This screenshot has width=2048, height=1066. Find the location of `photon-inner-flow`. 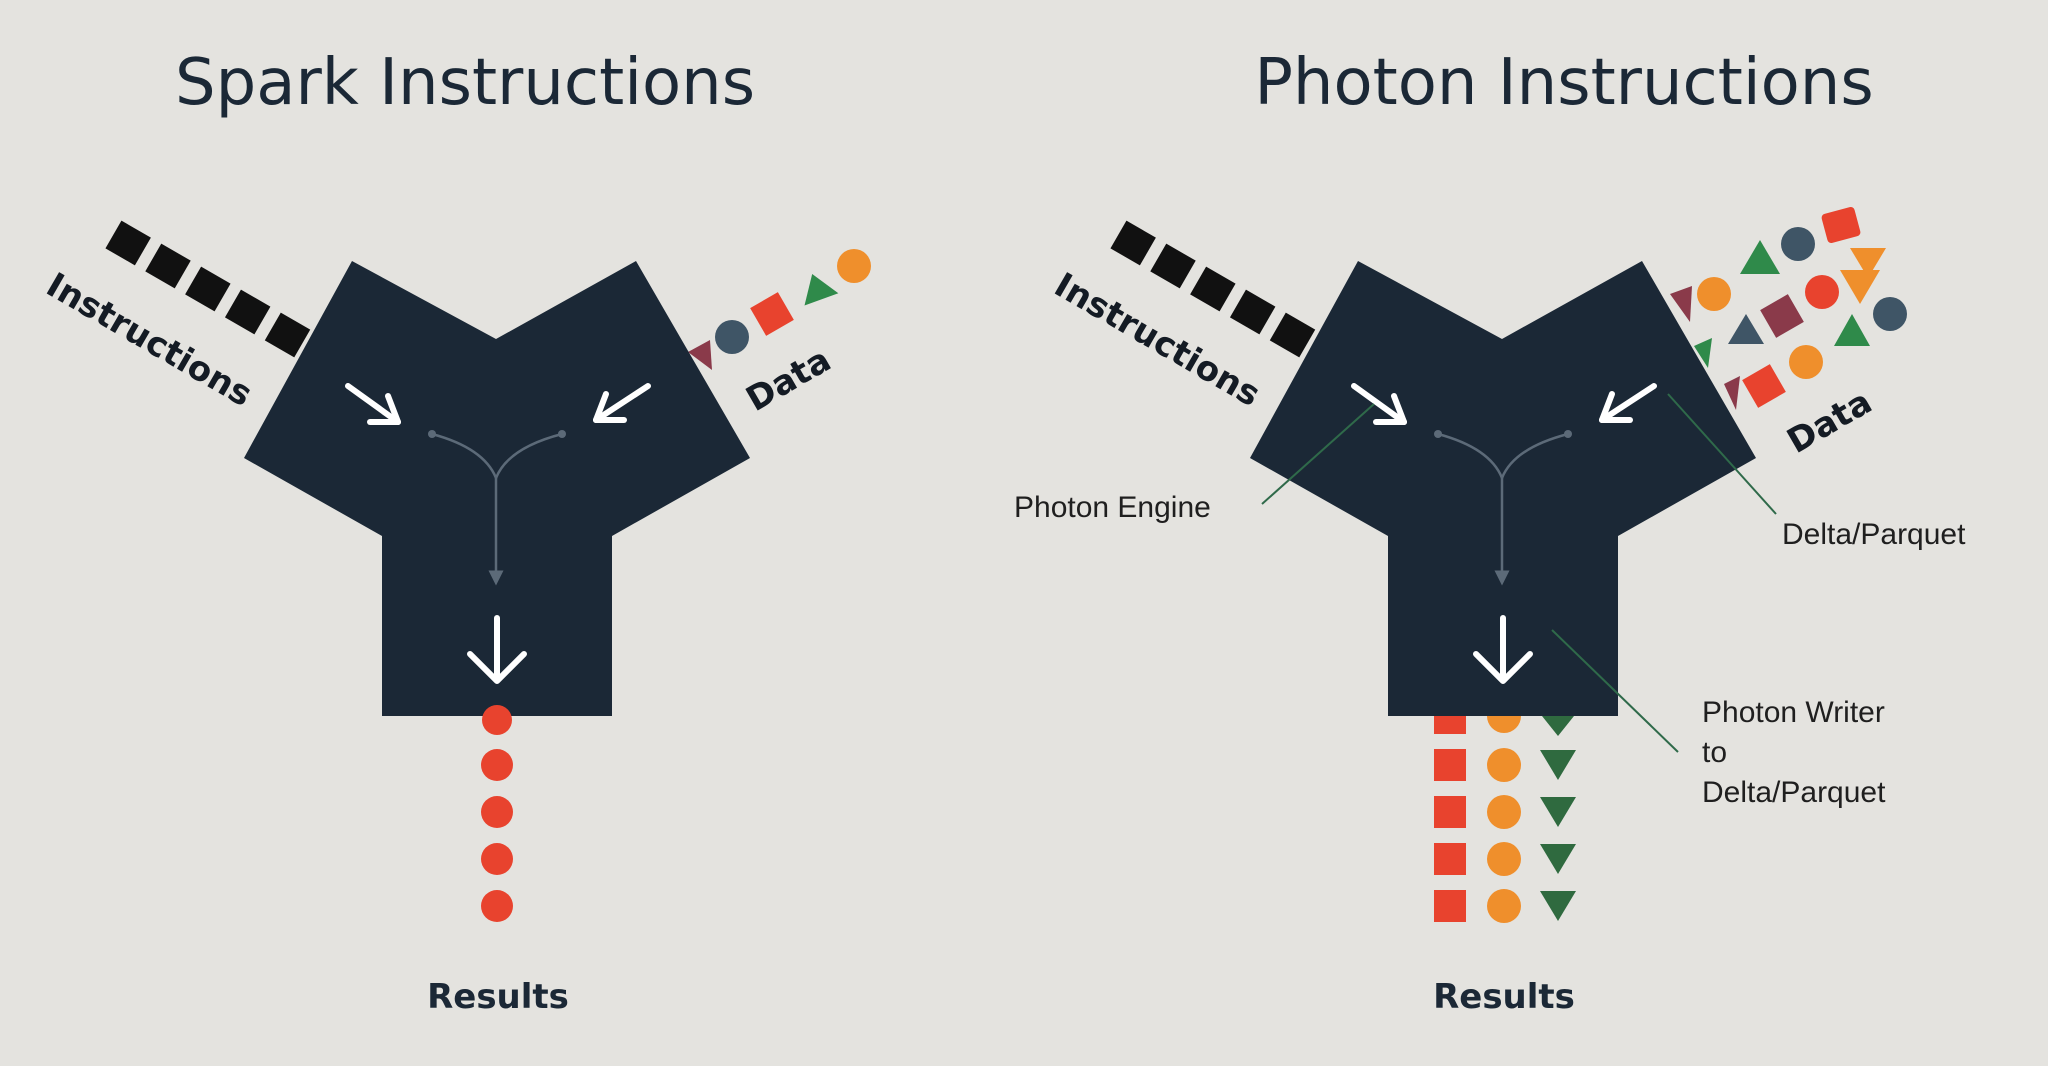

photon-inner-flow is located at coordinates (1503, 508).